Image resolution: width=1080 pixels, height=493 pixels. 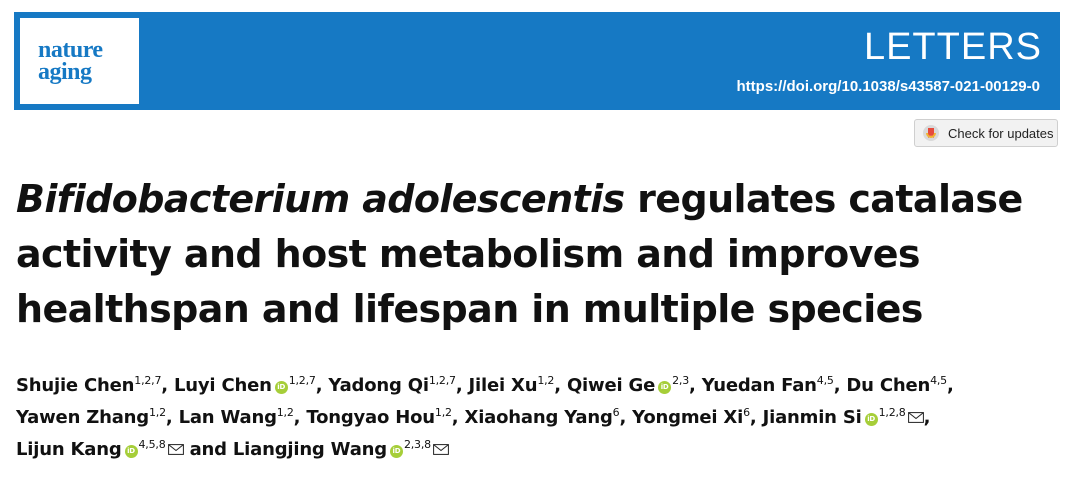 I want to click on author: Lijun Kang iD 4,5,8 and, so click(x=124, y=449).